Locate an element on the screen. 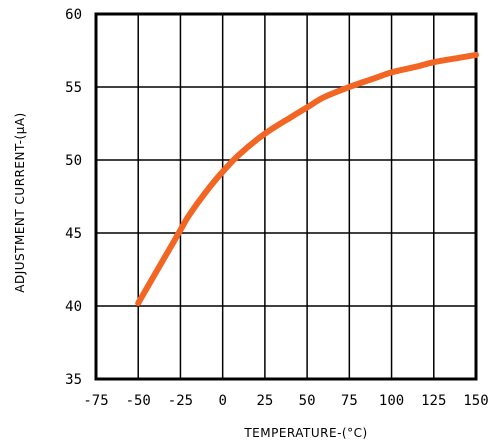 The height and width of the screenshot is (448, 497). y-tick-label: 55 is located at coordinates (73, 88).